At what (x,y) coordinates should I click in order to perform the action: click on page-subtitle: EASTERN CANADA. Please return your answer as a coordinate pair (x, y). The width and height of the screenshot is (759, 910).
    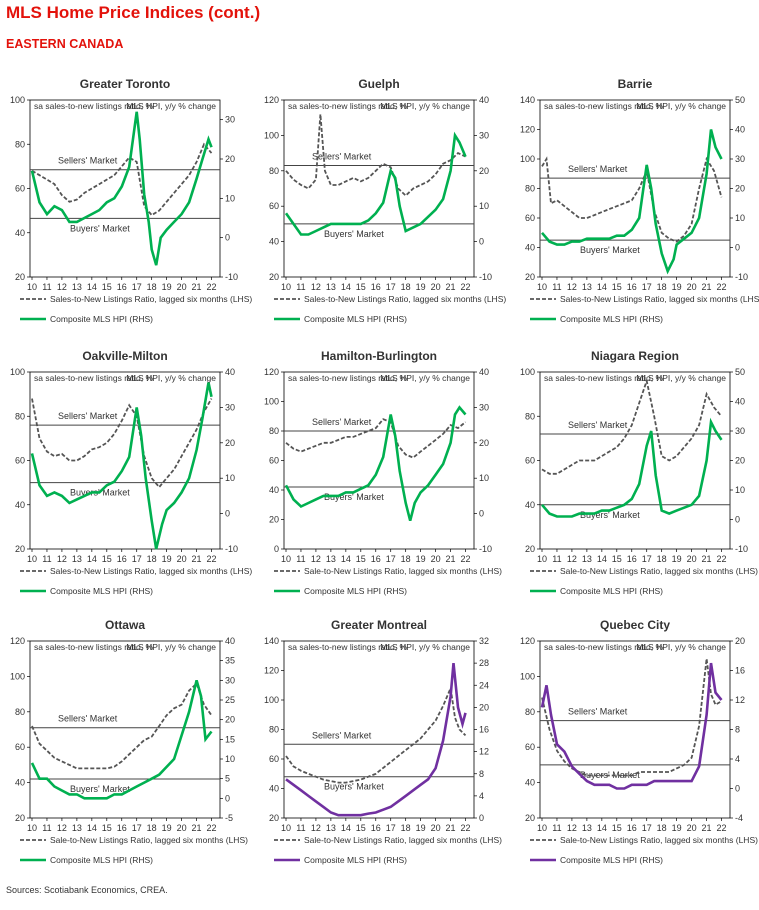
    Looking at the image, I should click on (65, 44).